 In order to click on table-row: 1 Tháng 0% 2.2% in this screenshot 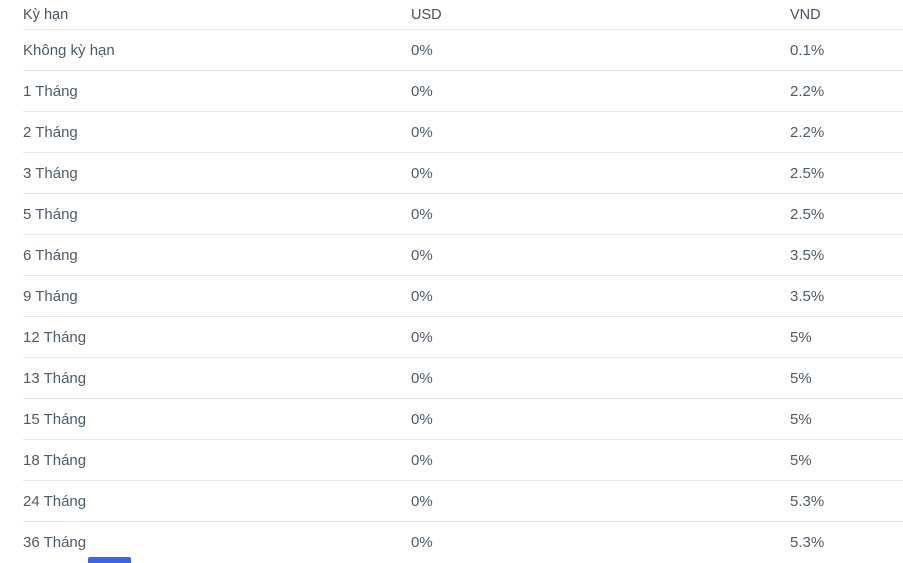, I will do `click(463, 90)`.